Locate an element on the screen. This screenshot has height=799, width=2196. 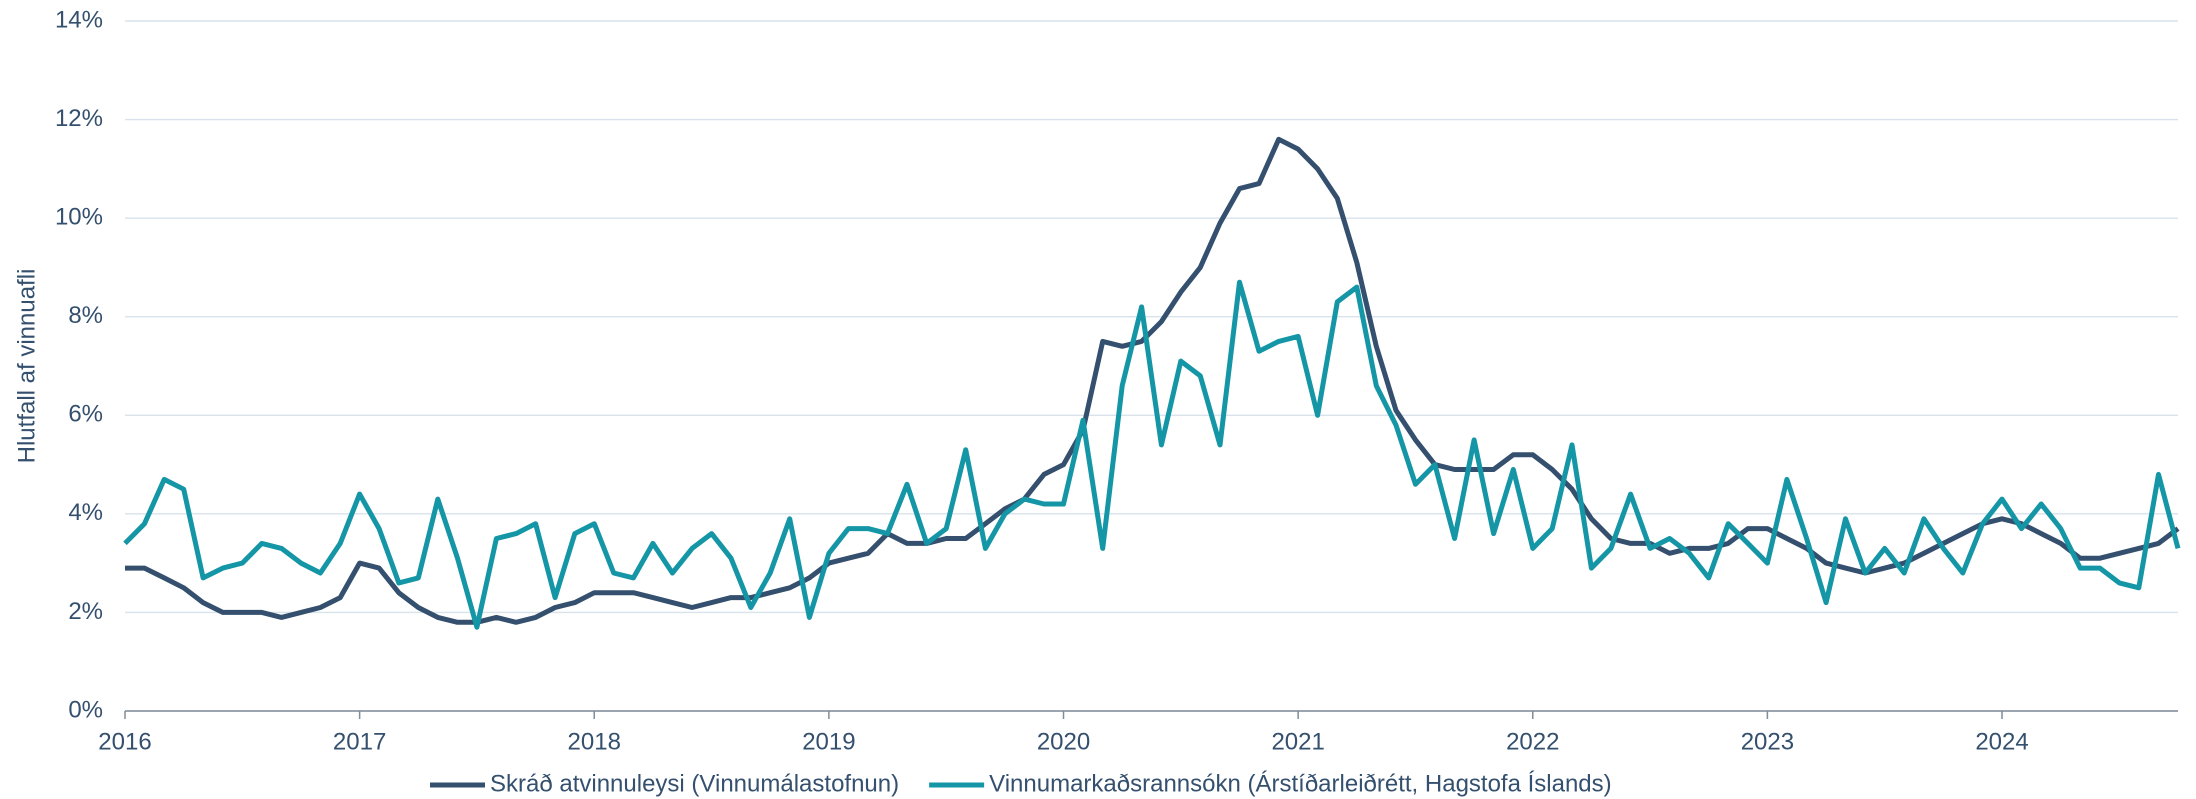
y-tick-label: 14% is located at coordinates (79, 19).